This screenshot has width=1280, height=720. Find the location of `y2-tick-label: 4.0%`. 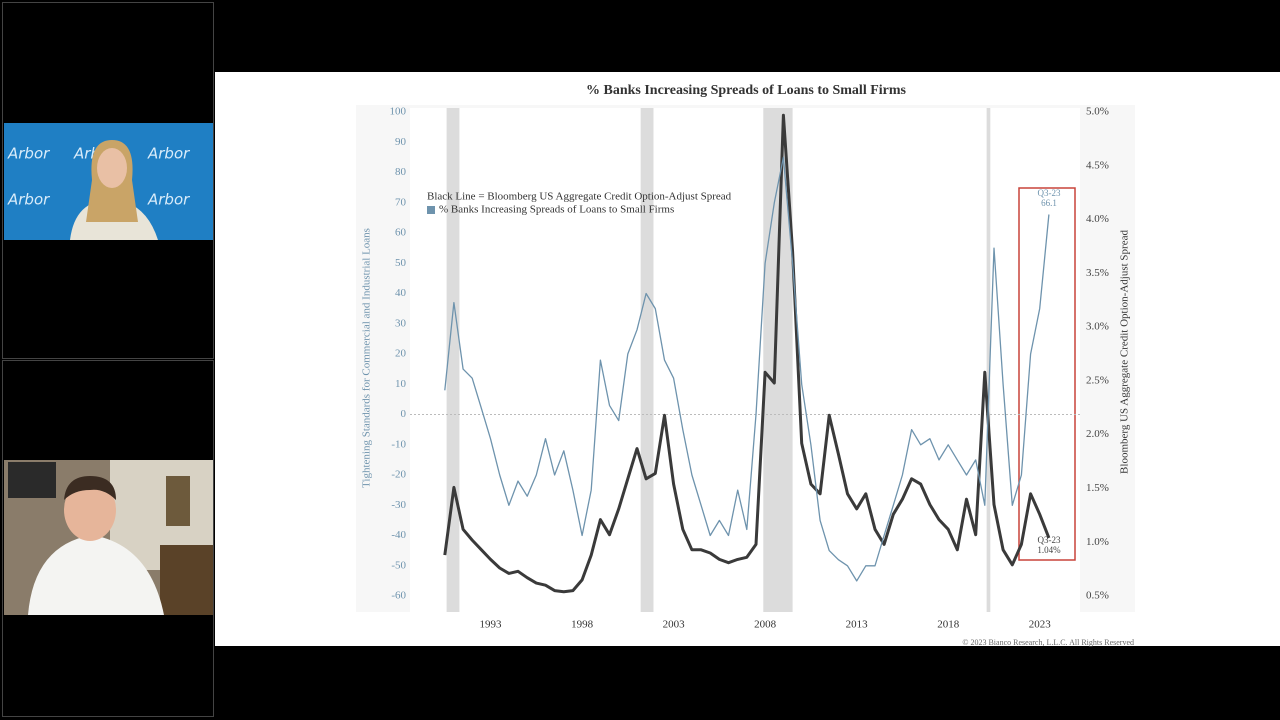

y2-tick-label: 4.0% is located at coordinates (1097, 219).